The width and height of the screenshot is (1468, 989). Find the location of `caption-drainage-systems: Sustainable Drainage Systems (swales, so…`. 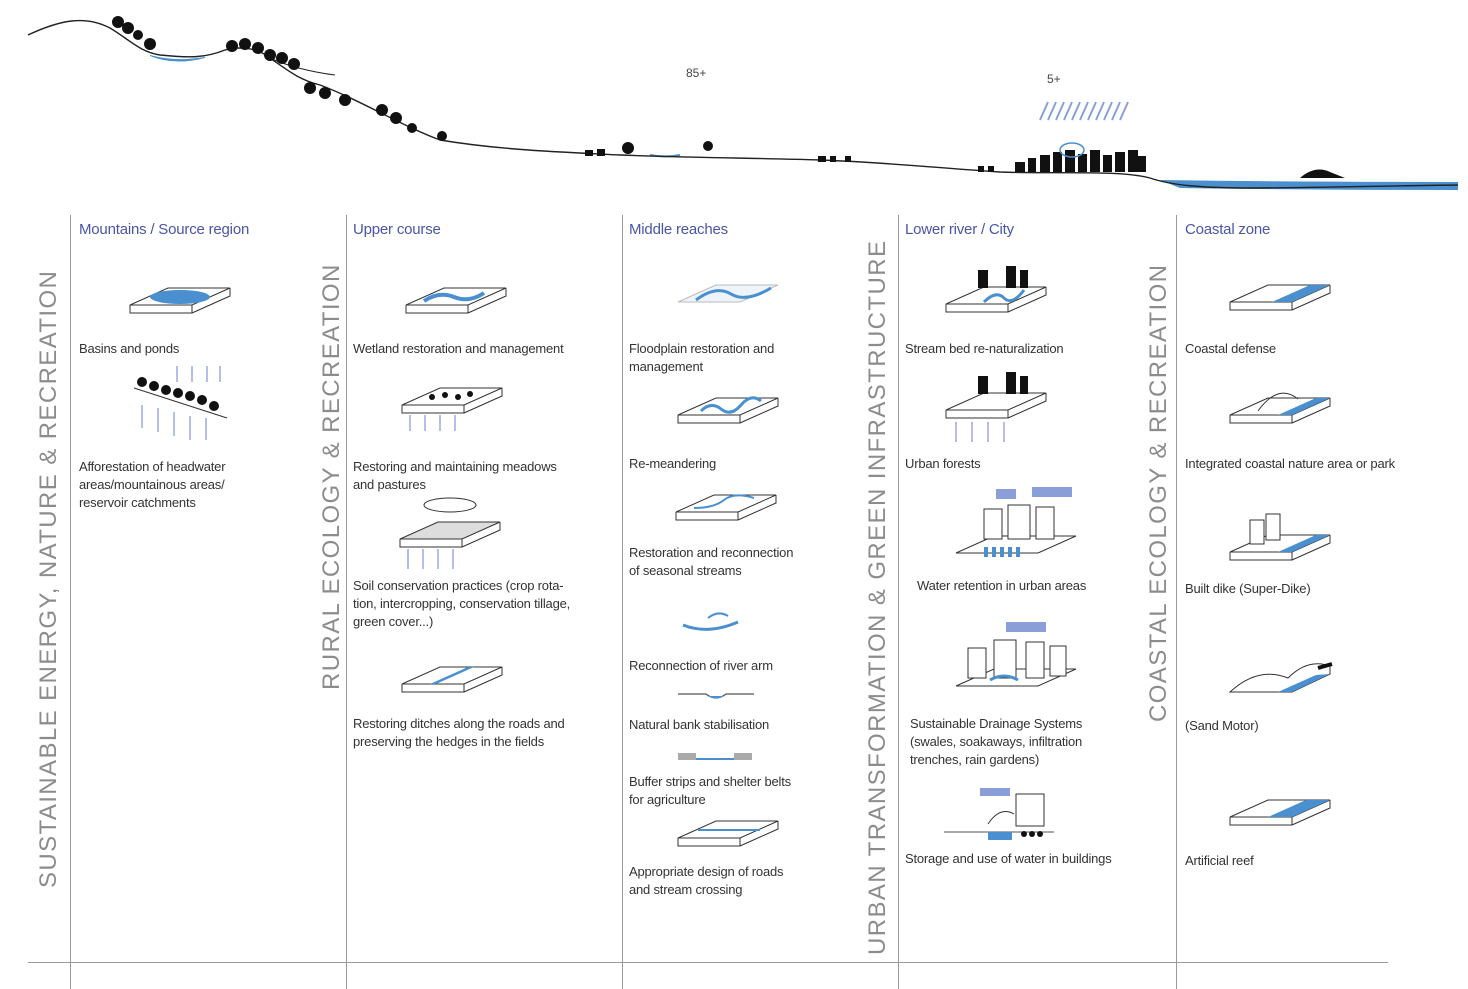

caption-drainage-systems: Sustainable Drainage Systems (swales, so… is located at coordinates (996, 741).